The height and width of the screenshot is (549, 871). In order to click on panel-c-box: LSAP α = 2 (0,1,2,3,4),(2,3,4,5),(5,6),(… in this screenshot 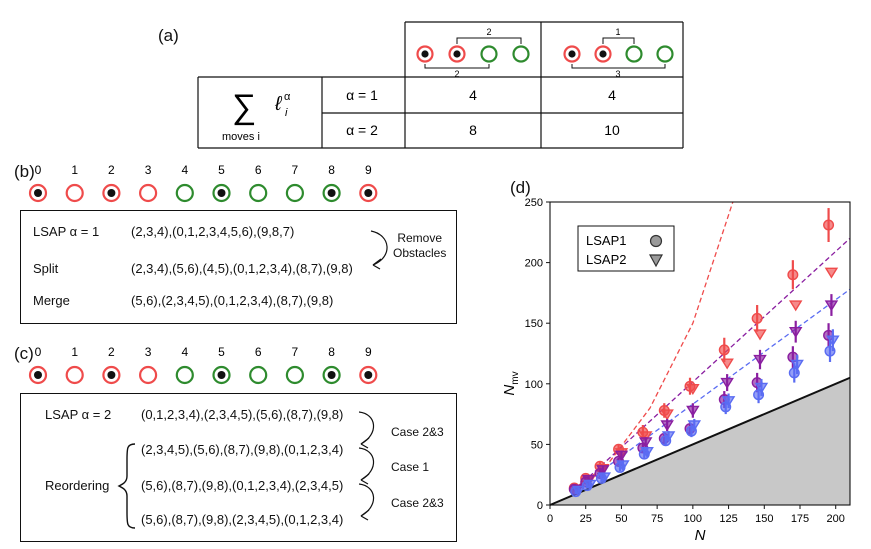, I will do `click(238, 467)`.